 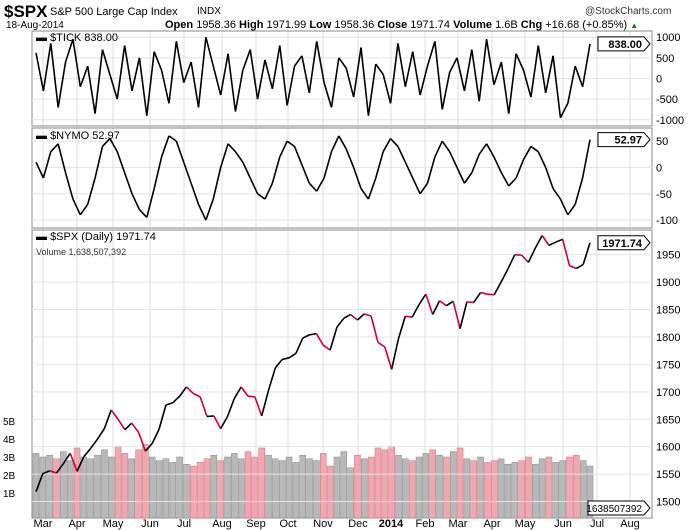 I want to click on volume-legend: Volume 1,638,507,392, so click(x=81, y=252).